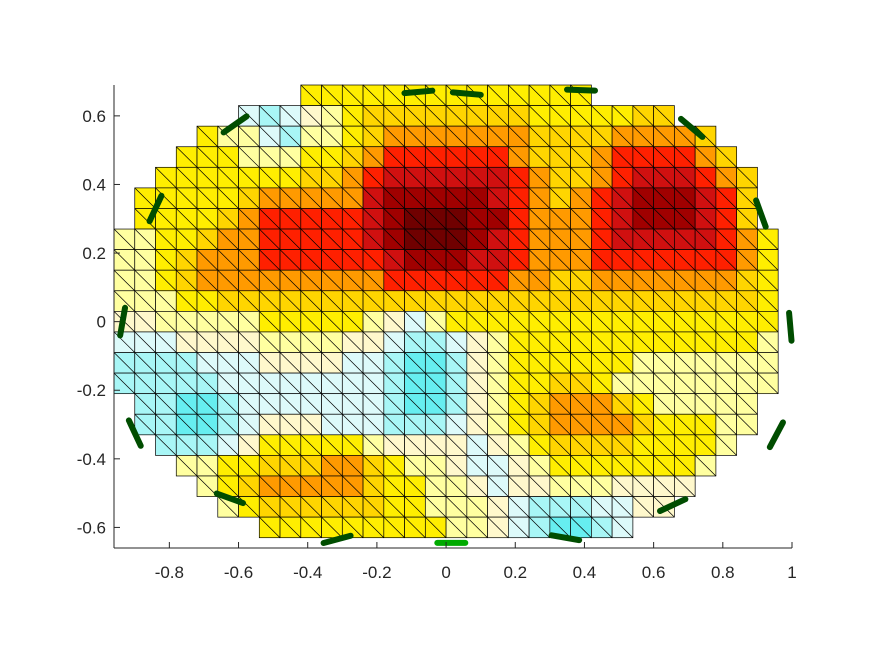 The image size is (875, 656). What do you see at coordinates (585, 572) in the screenshot?
I see `x-tick-label: 0.4` at bounding box center [585, 572].